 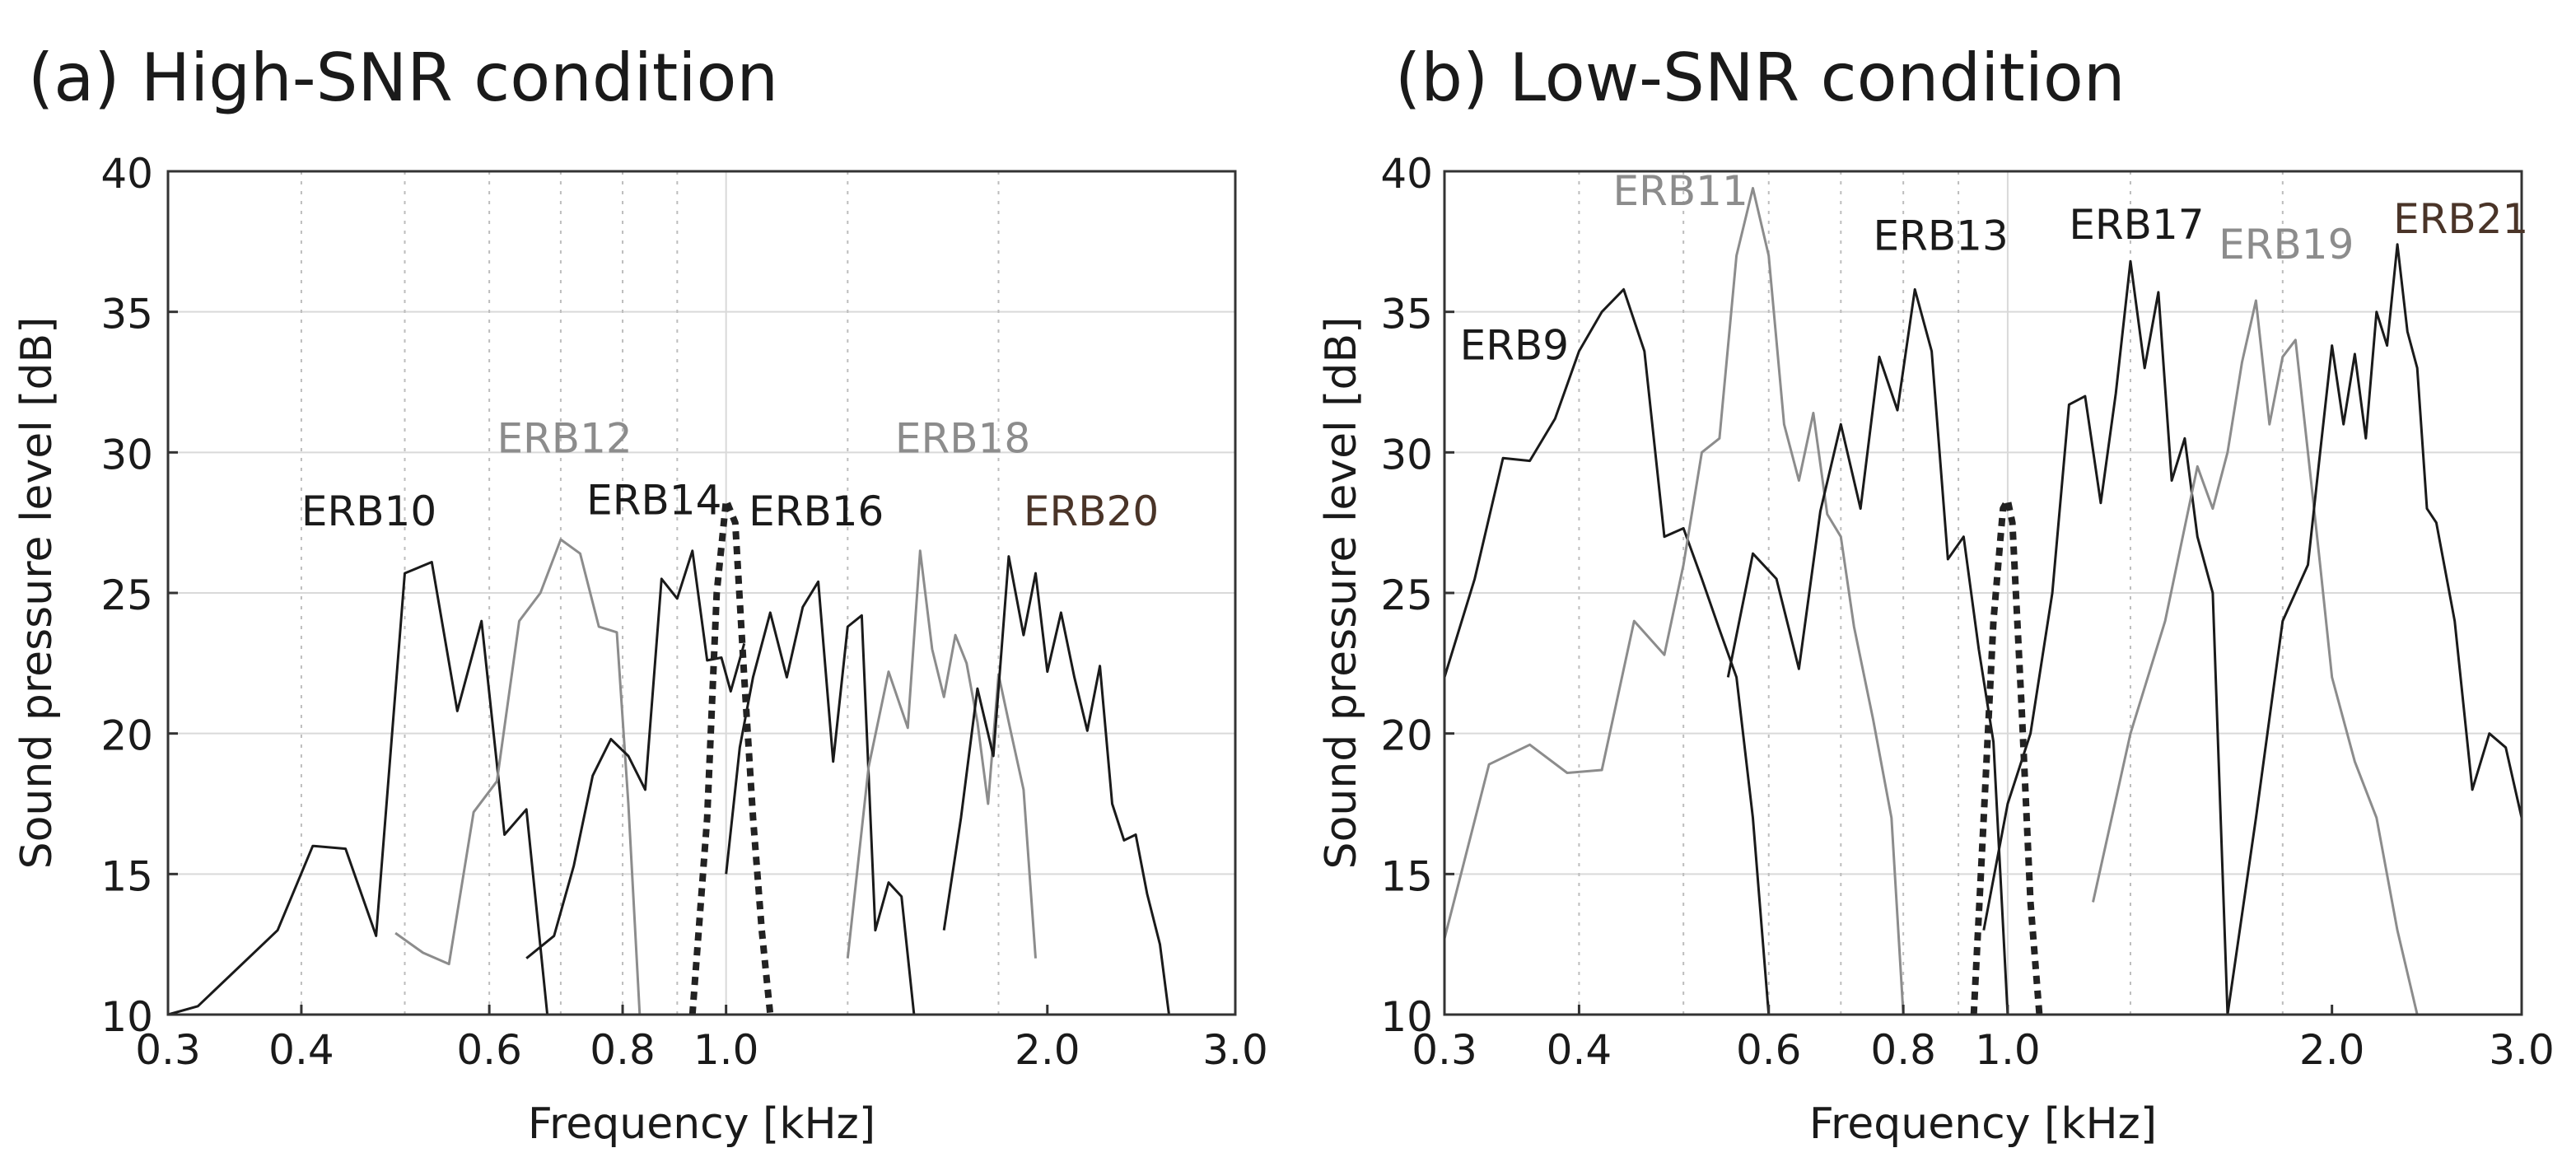 I want to click on series-line-erb21, so click(x=2374, y=629).